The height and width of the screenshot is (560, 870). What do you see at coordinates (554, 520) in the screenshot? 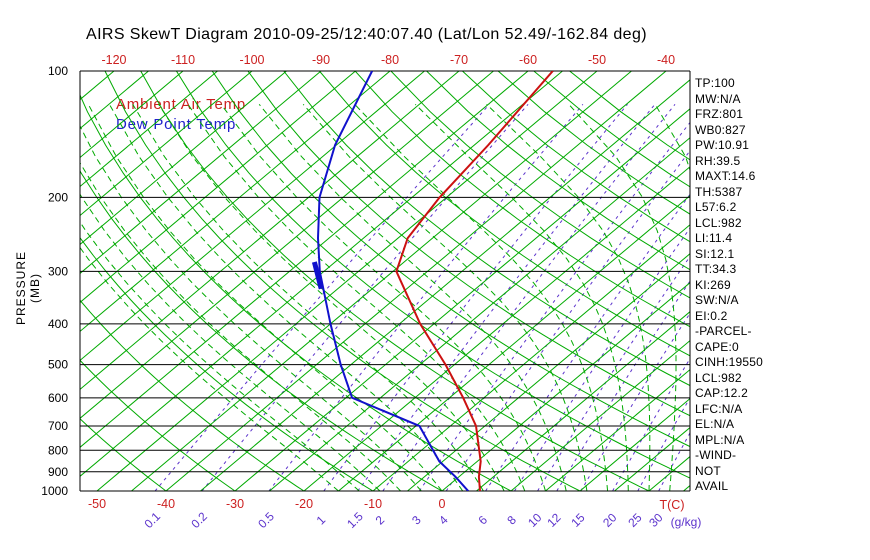
I see `mixing-ratio-tick: 12` at bounding box center [554, 520].